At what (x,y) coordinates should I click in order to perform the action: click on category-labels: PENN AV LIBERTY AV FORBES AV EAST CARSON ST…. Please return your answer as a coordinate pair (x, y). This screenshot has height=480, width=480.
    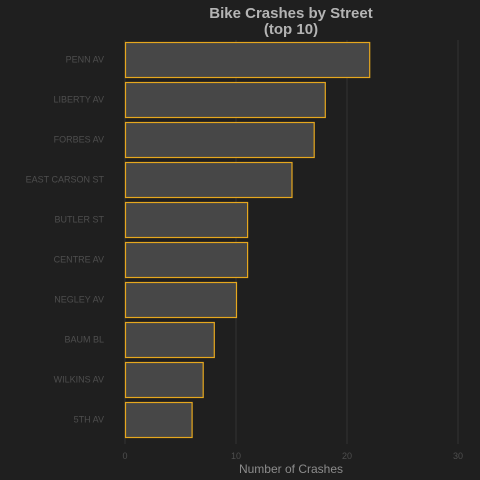
    Looking at the image, I should click on (65, 239).